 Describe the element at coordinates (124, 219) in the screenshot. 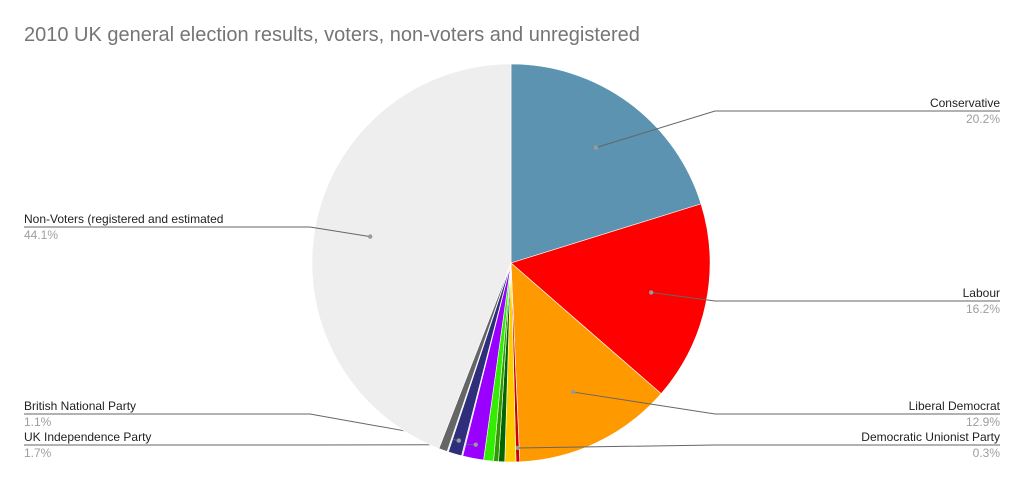

I see `slice-label: Non-Voters (registered and estimated` at that location.